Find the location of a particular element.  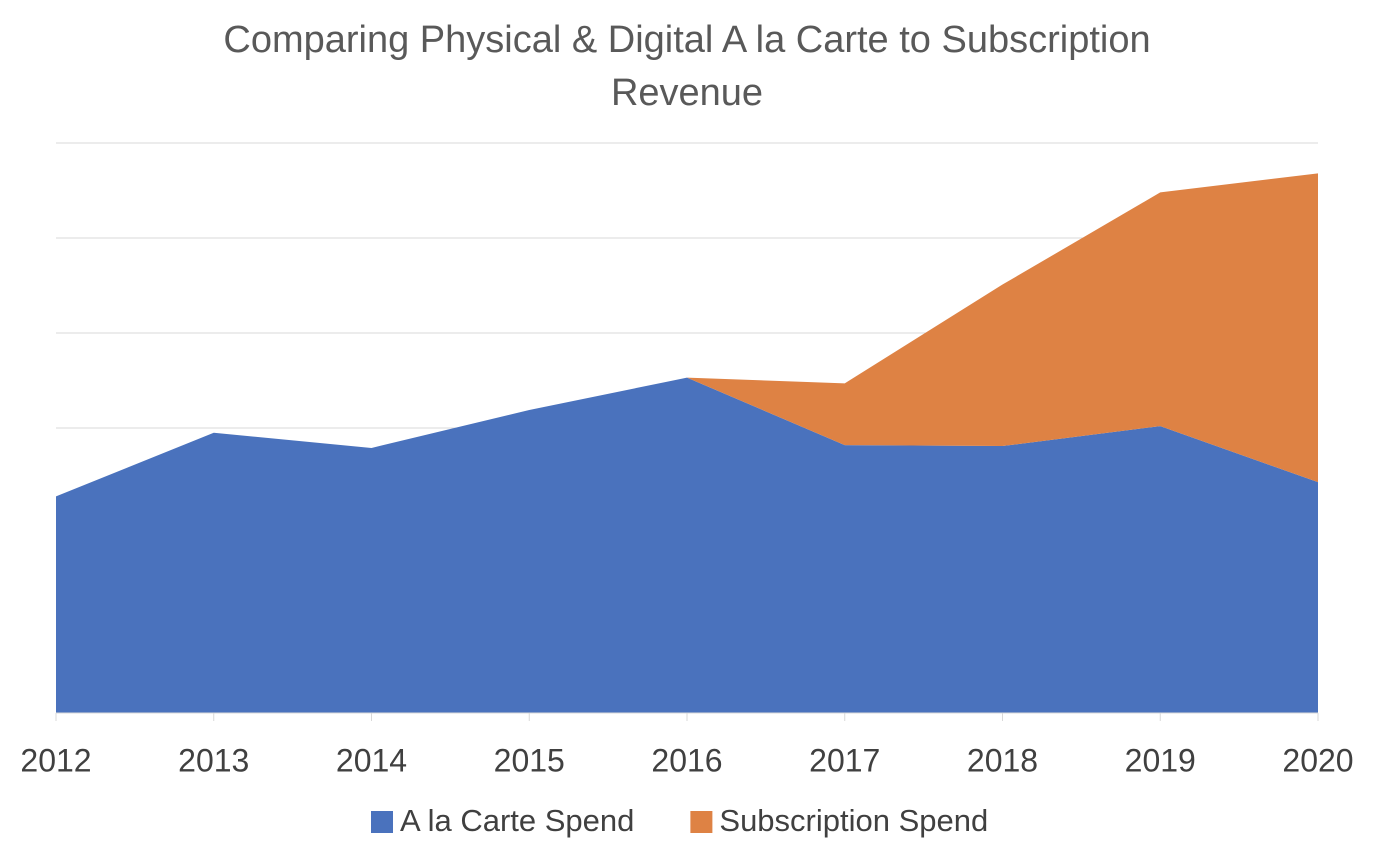

legend-label: A la Carte Spend is located at coordinates (517, 820).